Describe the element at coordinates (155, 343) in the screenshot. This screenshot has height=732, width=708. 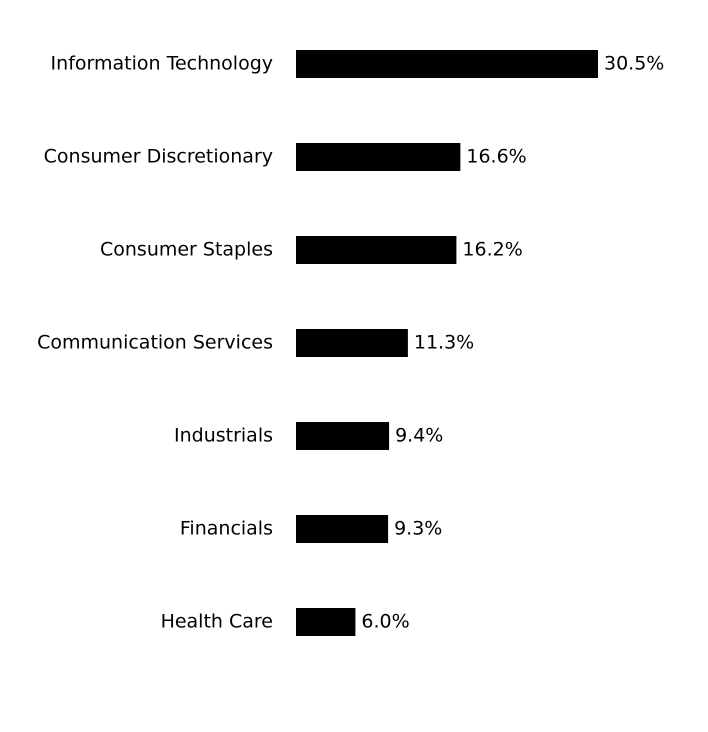
I see `category-label: Communication Services` at that location.